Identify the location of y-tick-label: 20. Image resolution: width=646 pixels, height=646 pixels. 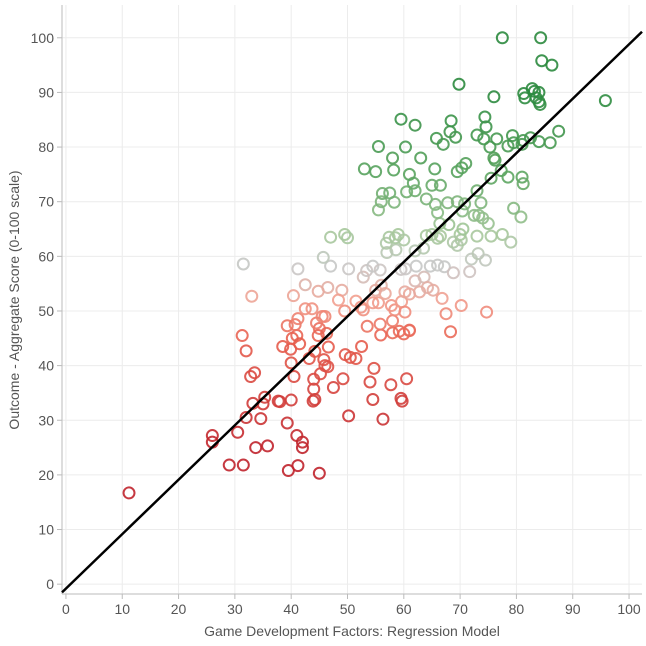
(46, 475).